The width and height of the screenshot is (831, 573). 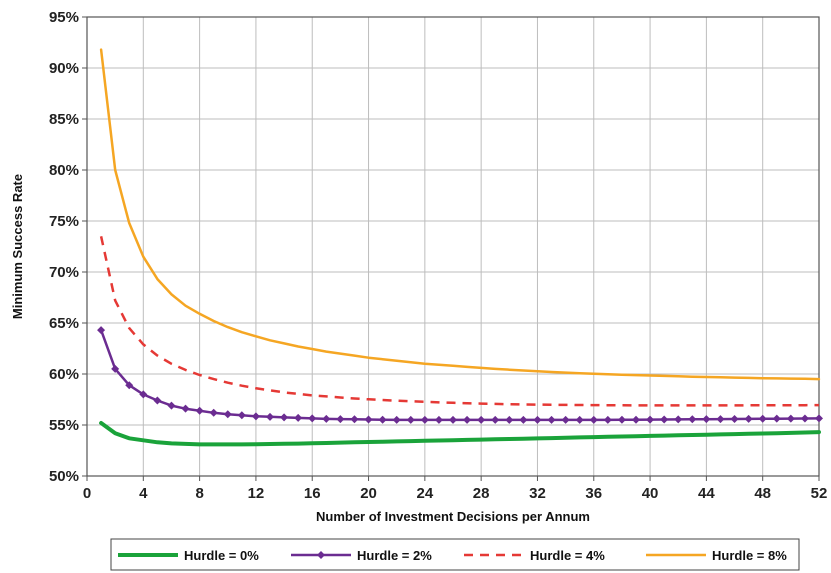 I want to click on y-tick-label: 80%, so click(x=64, y=170).